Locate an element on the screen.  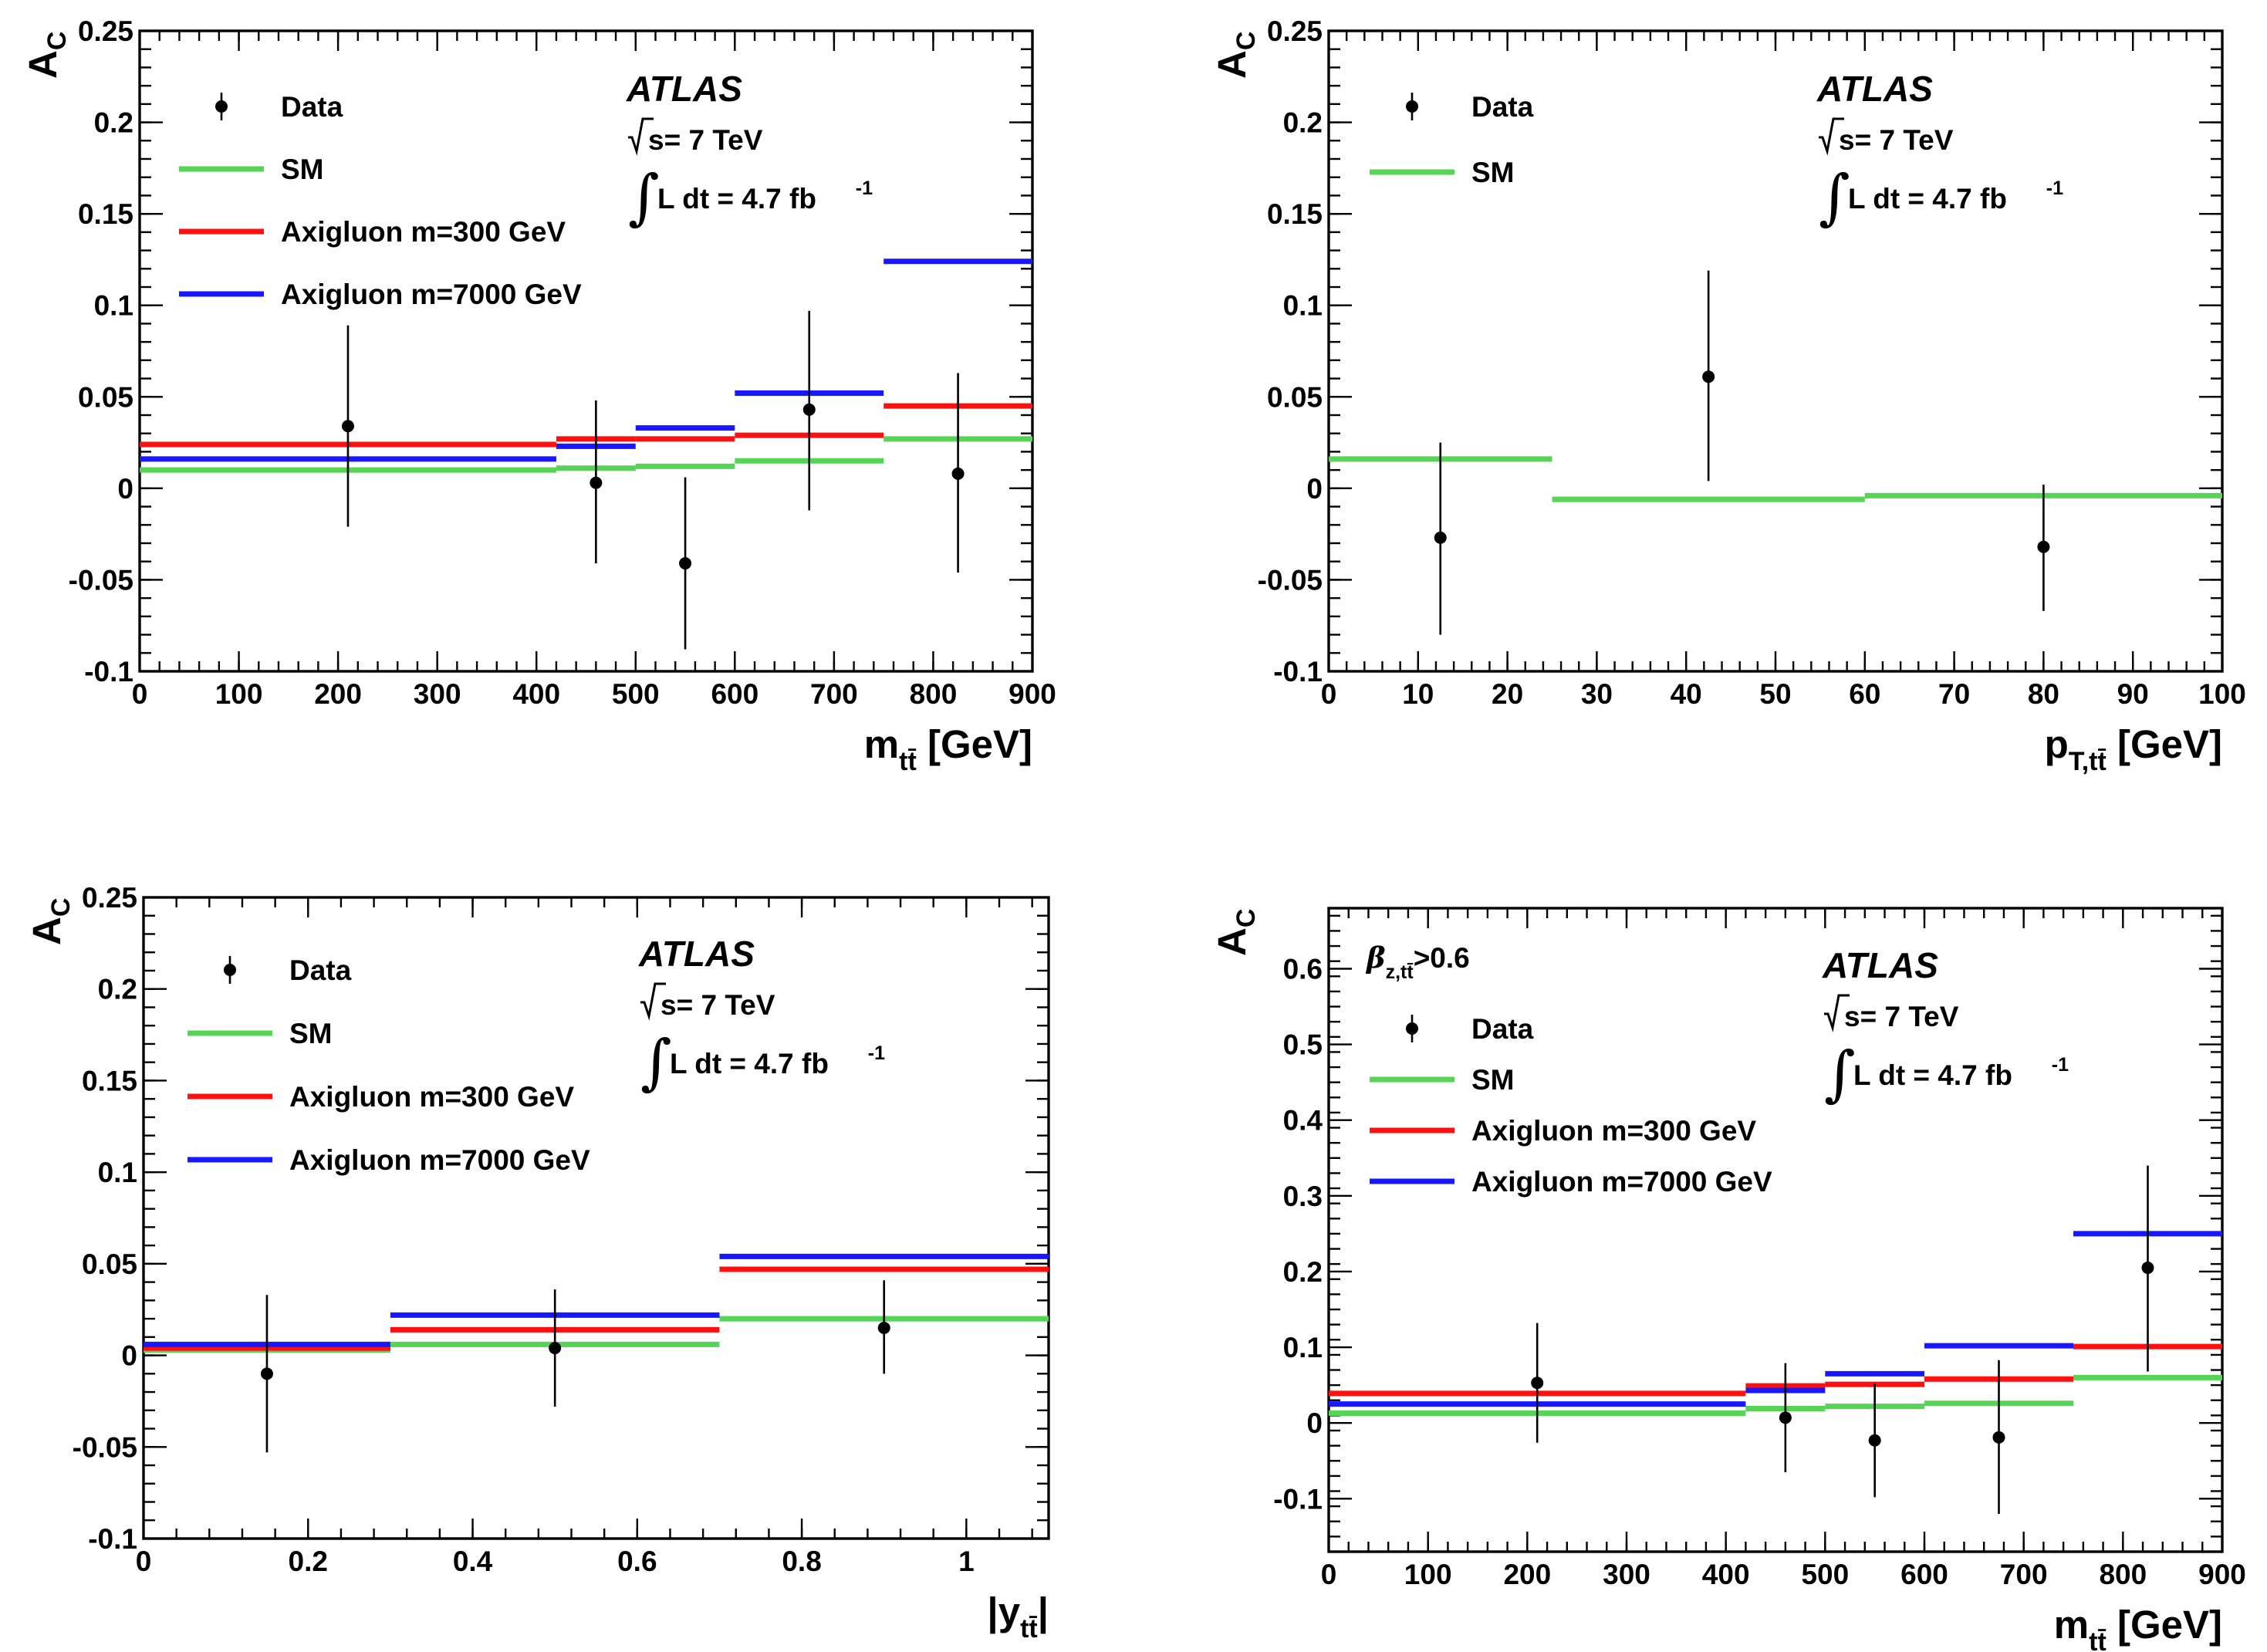
x-tick-label: 0.4 is located at coordinates (473, 1561).